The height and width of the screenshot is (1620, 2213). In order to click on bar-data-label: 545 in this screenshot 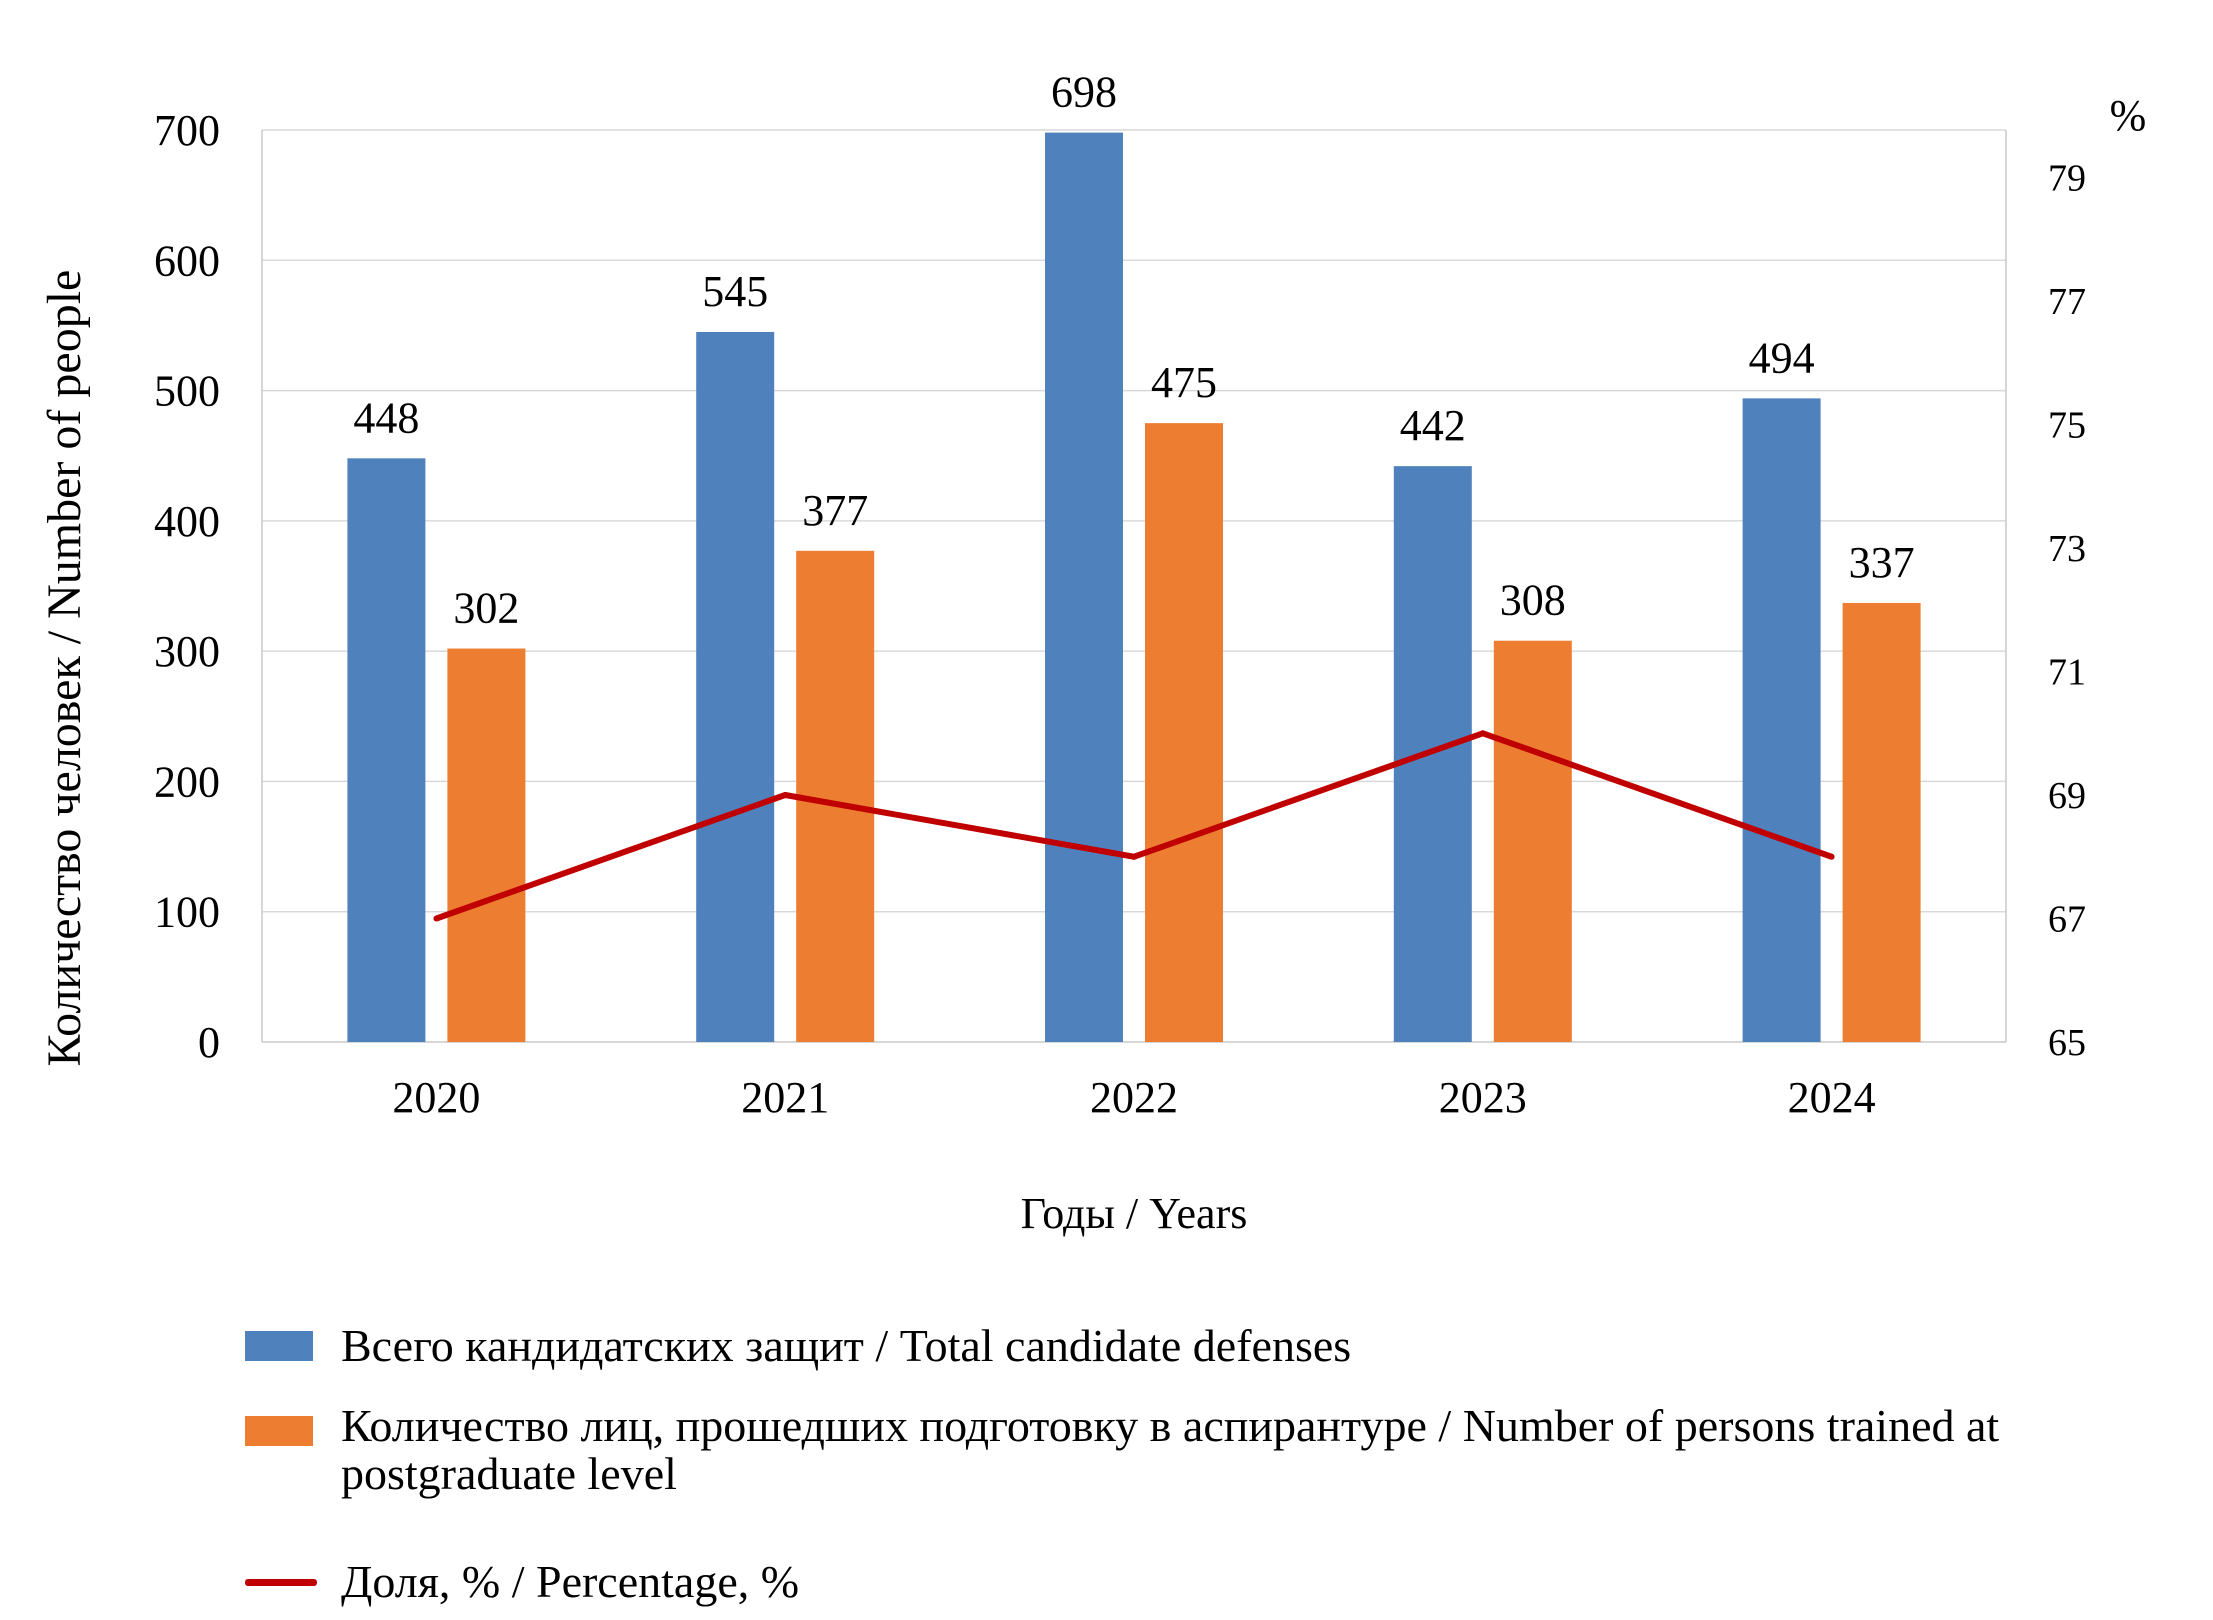, I will do `click(735, 291)`.